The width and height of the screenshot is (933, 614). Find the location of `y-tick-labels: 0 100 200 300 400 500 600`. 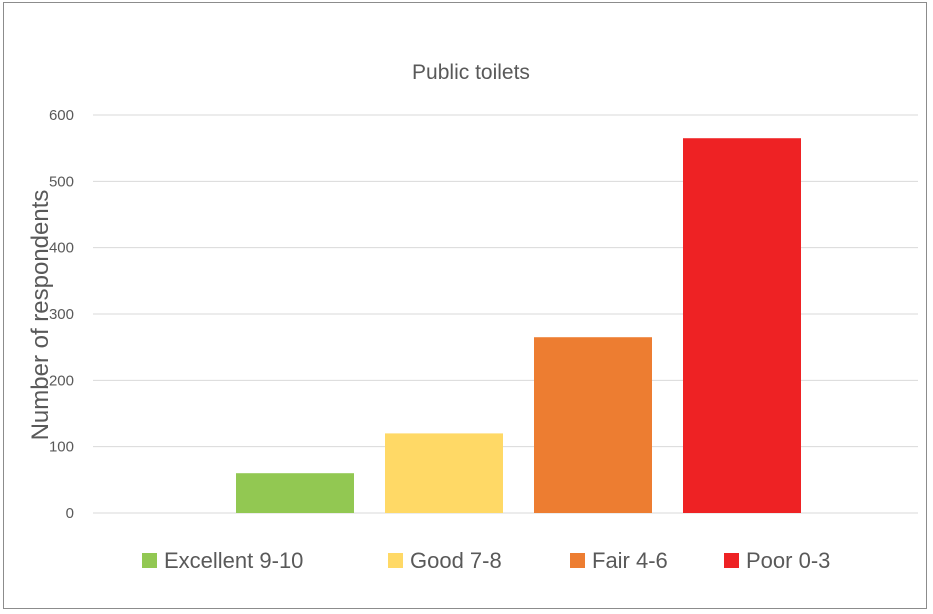

y-tick-labels: 0 100 200 300 400 500 600 is located at coordinates (61, 314).